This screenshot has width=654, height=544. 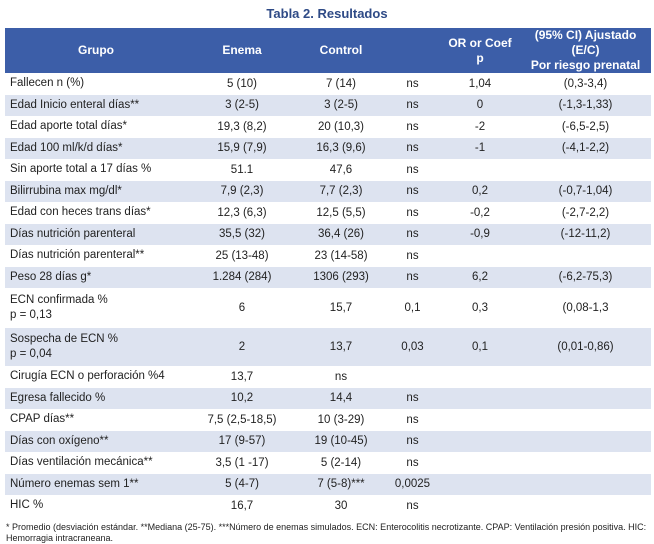 I want to click on row-label: Fallecen n (%), so click(x=96, y=84).